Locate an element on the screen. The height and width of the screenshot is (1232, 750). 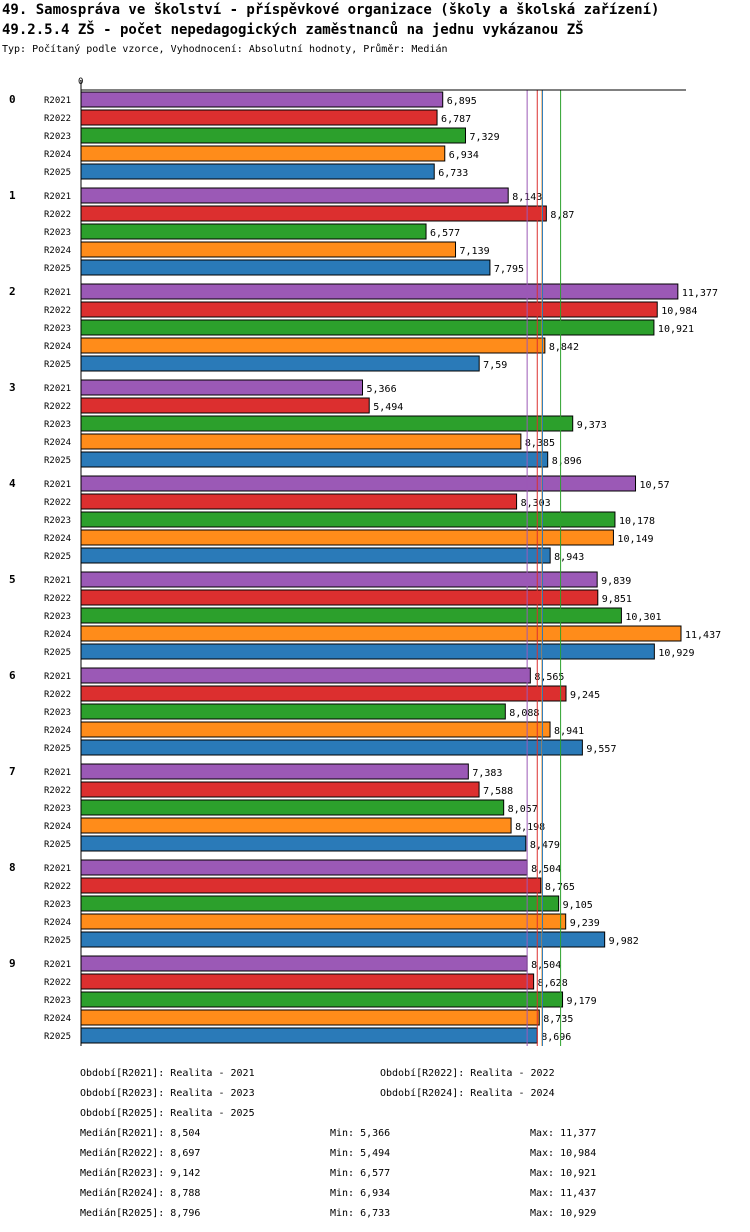
stat-max: Max: 11,437 is located at coordinates (563, 1193).